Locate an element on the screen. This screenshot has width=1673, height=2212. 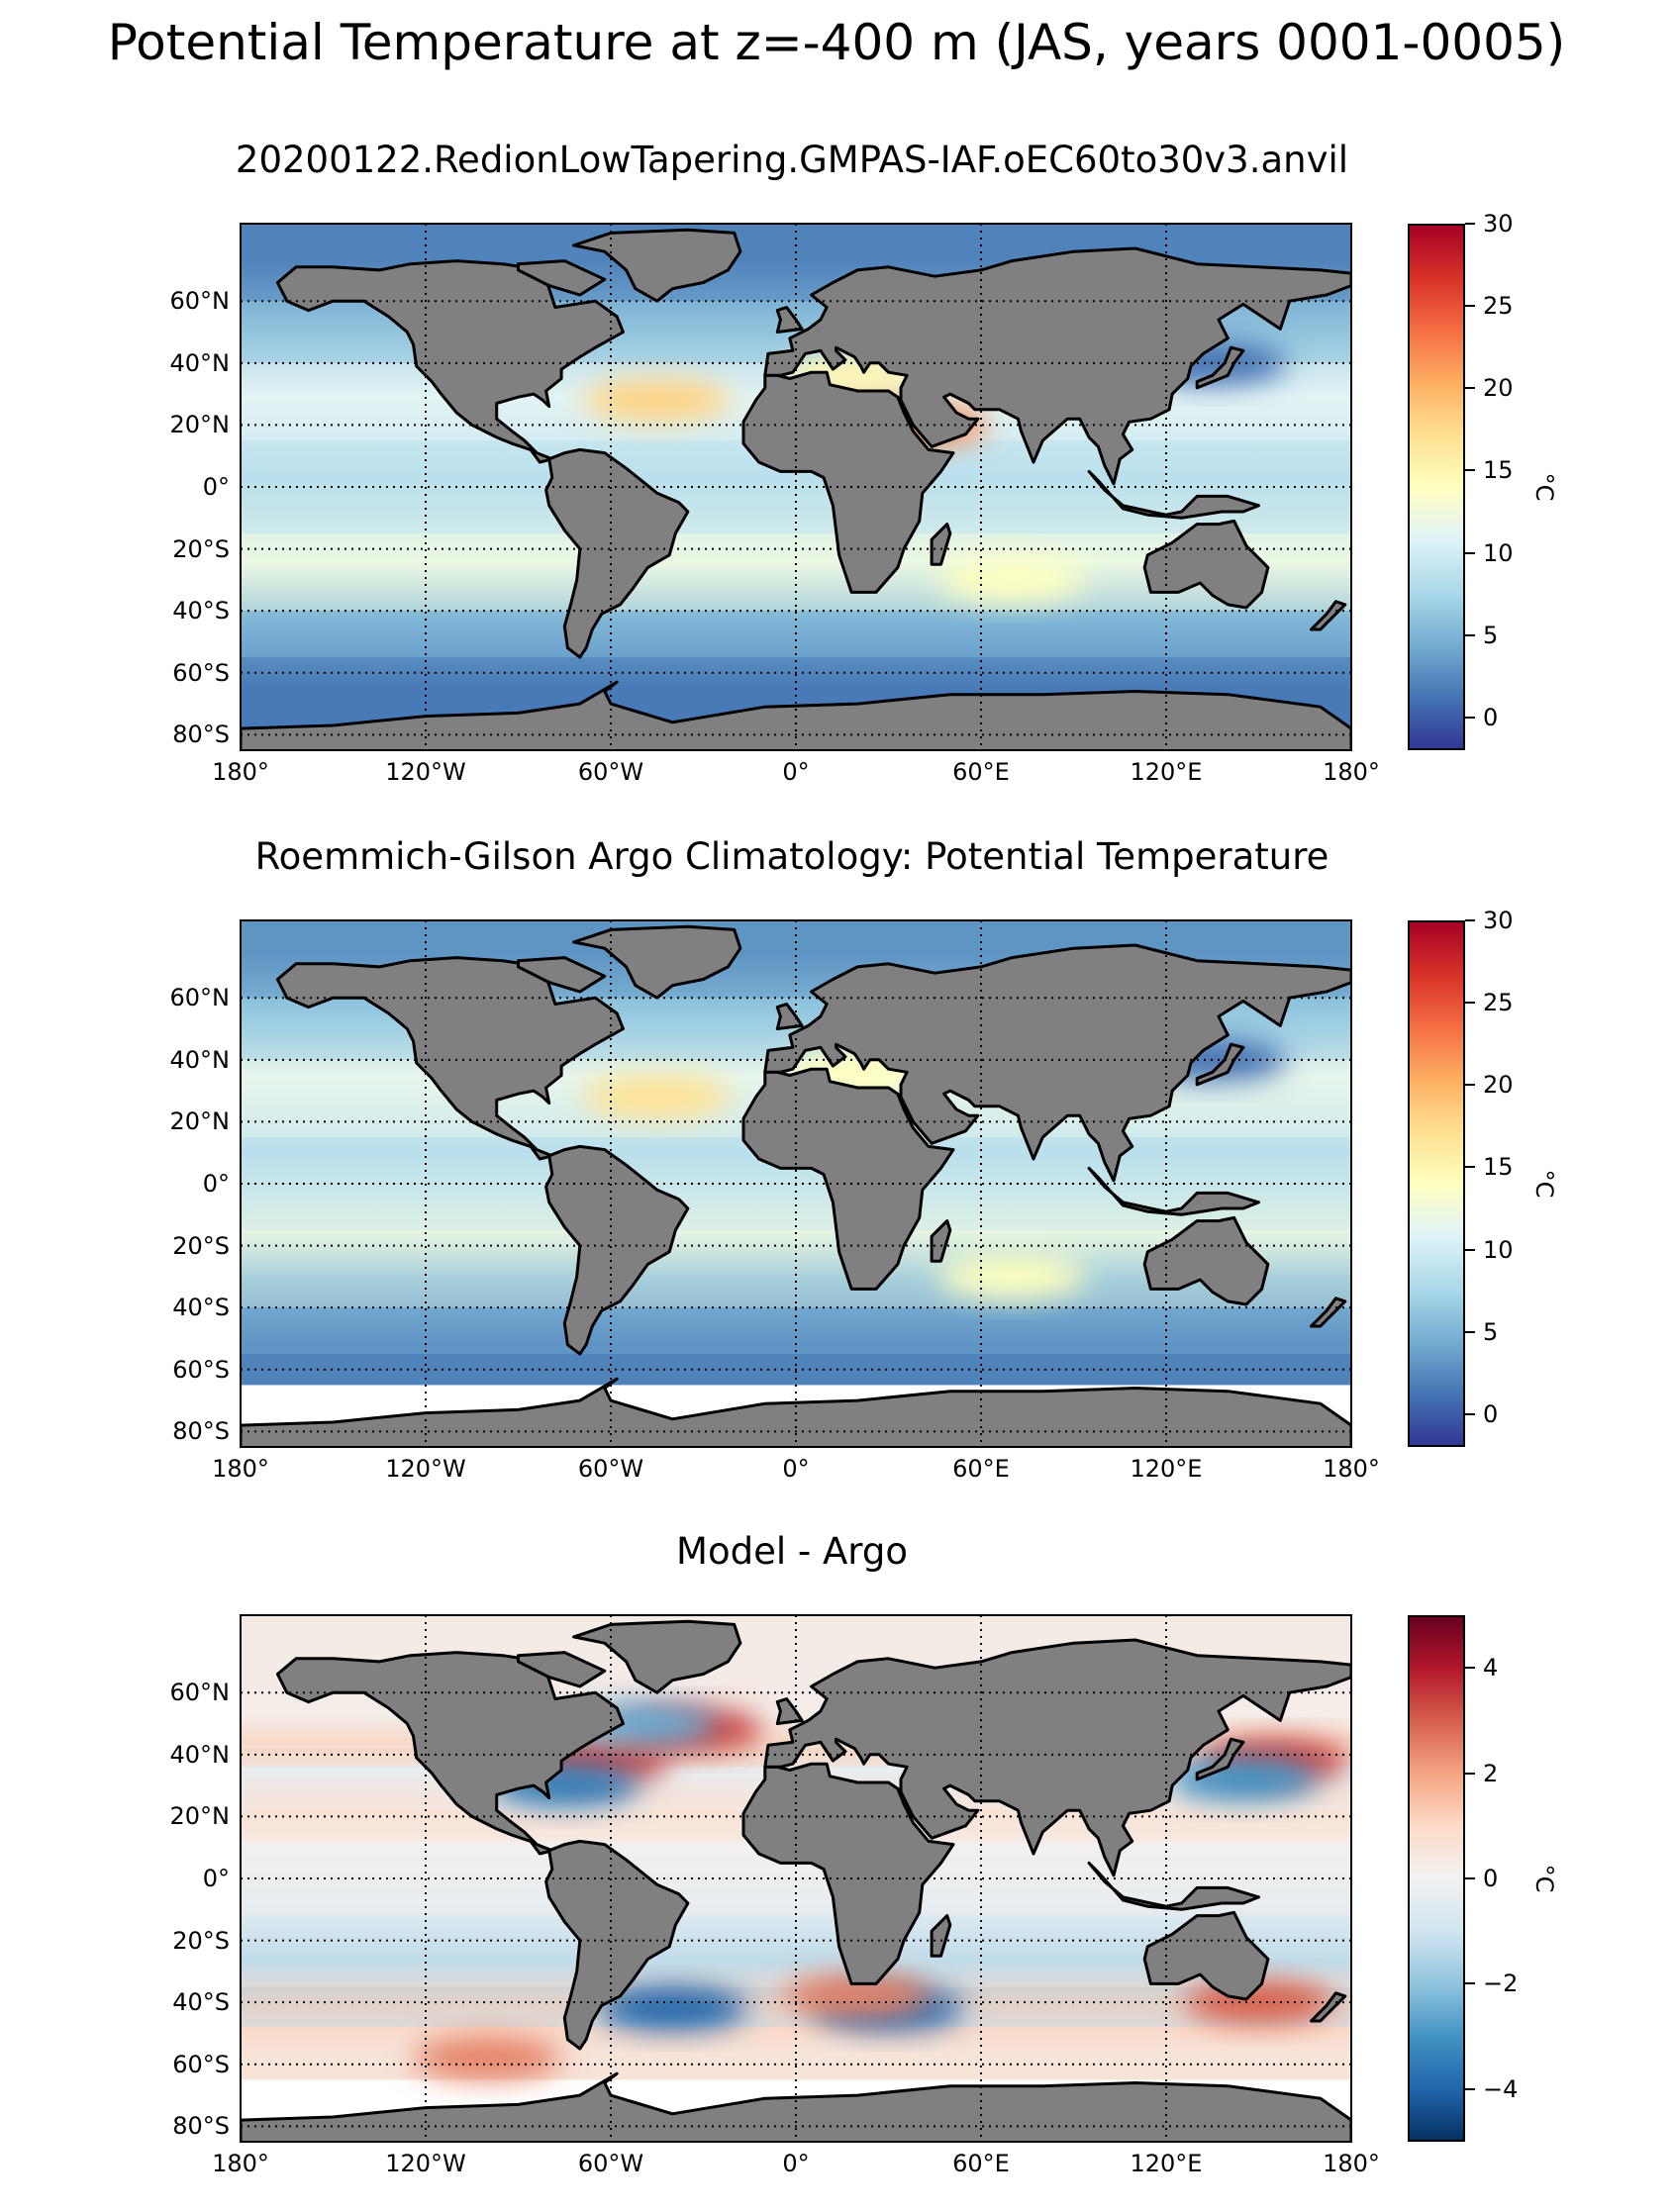
lat-tick-label: 60°S is located at coordinates (201, 2064).